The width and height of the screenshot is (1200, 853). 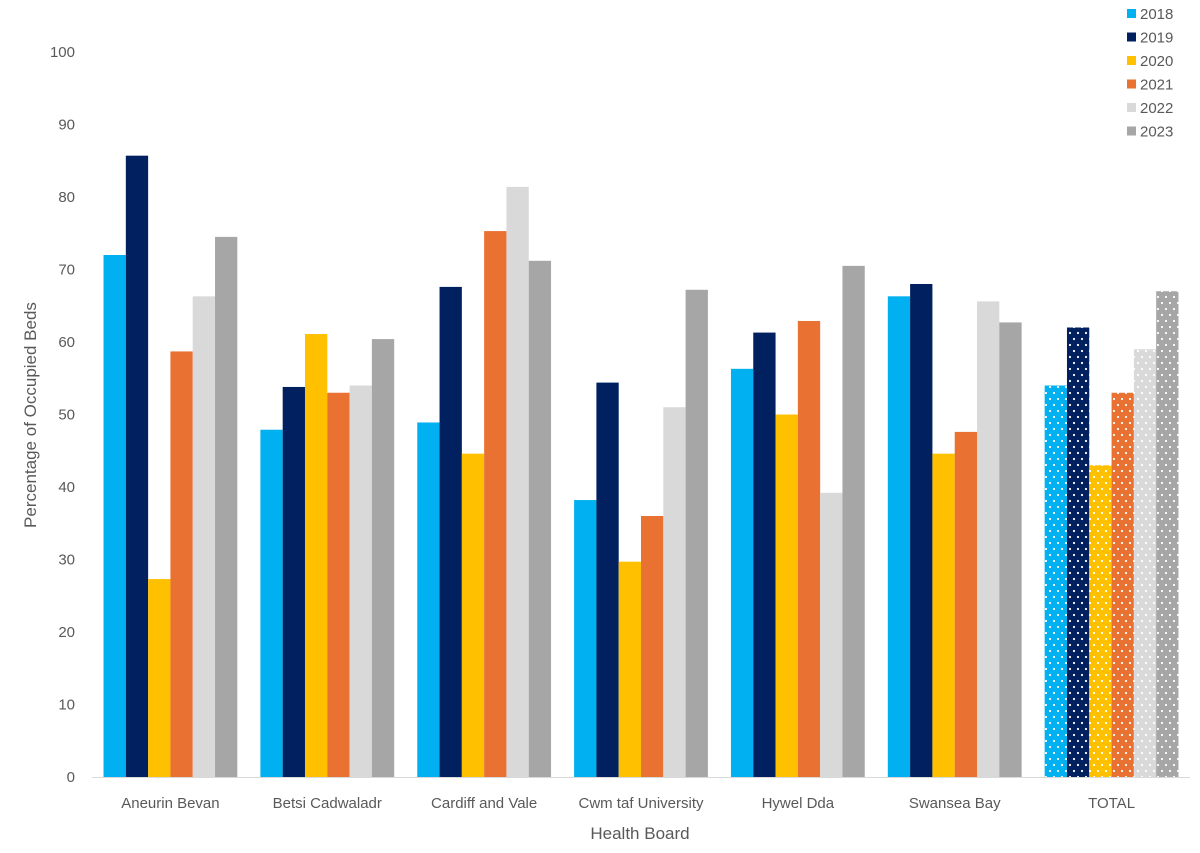 What do you see at coordinates (1010, 549) in the screenshot?
I see `bar-2023-swansea-bay` at bounding box center [1010, 549].